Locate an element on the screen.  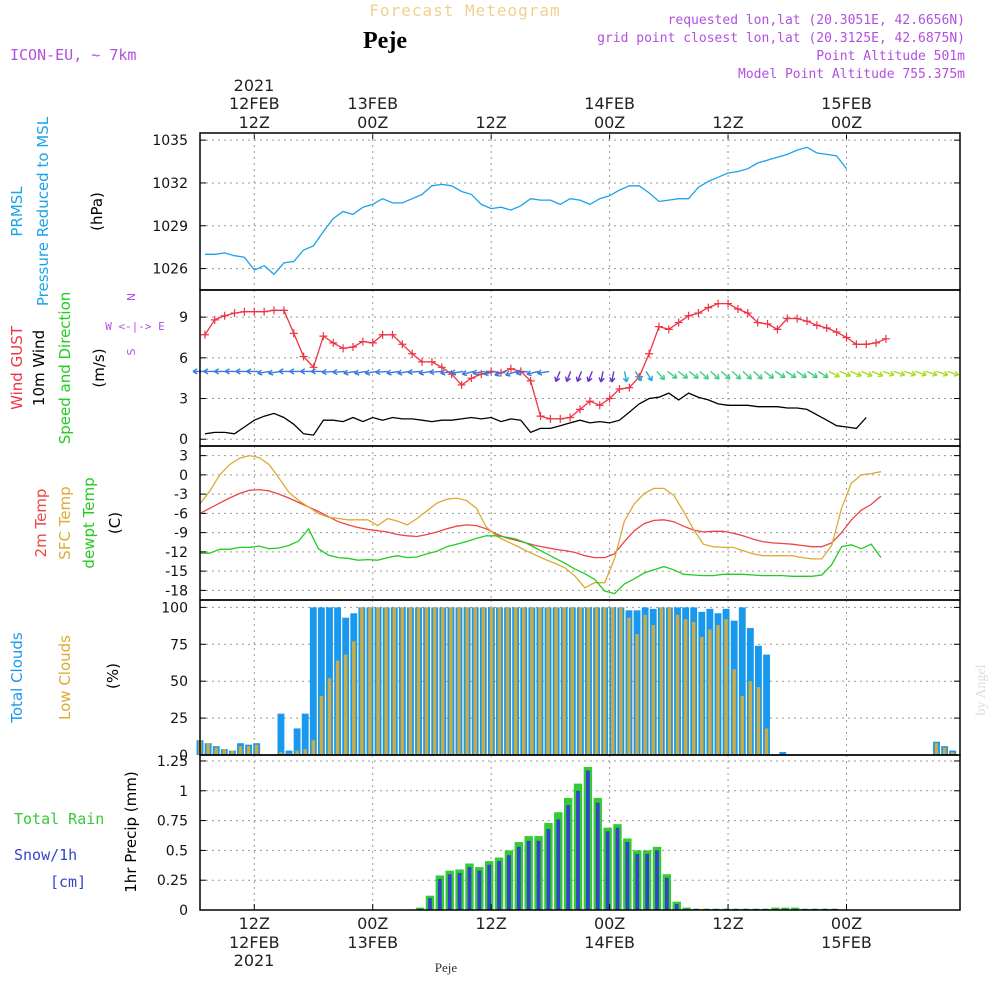
forecast-title: Forecast Meteogram is located at coordinates (464, 10).